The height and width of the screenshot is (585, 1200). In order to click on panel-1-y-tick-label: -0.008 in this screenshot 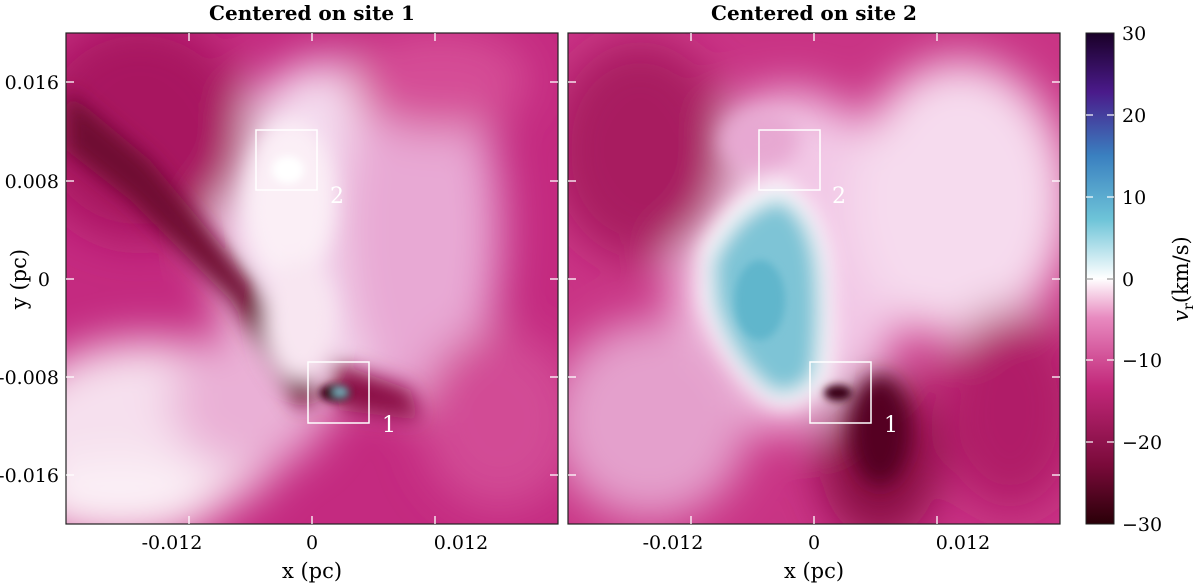, I will do `click(29, 378)`.